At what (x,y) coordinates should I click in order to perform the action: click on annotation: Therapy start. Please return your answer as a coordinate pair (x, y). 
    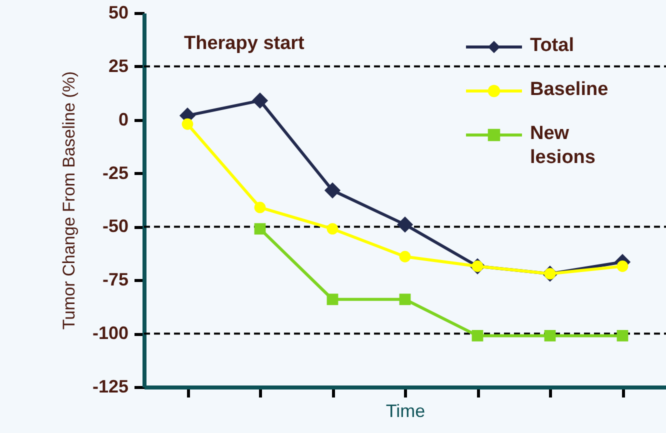
    Looking at the image, I should click on (245, 43).